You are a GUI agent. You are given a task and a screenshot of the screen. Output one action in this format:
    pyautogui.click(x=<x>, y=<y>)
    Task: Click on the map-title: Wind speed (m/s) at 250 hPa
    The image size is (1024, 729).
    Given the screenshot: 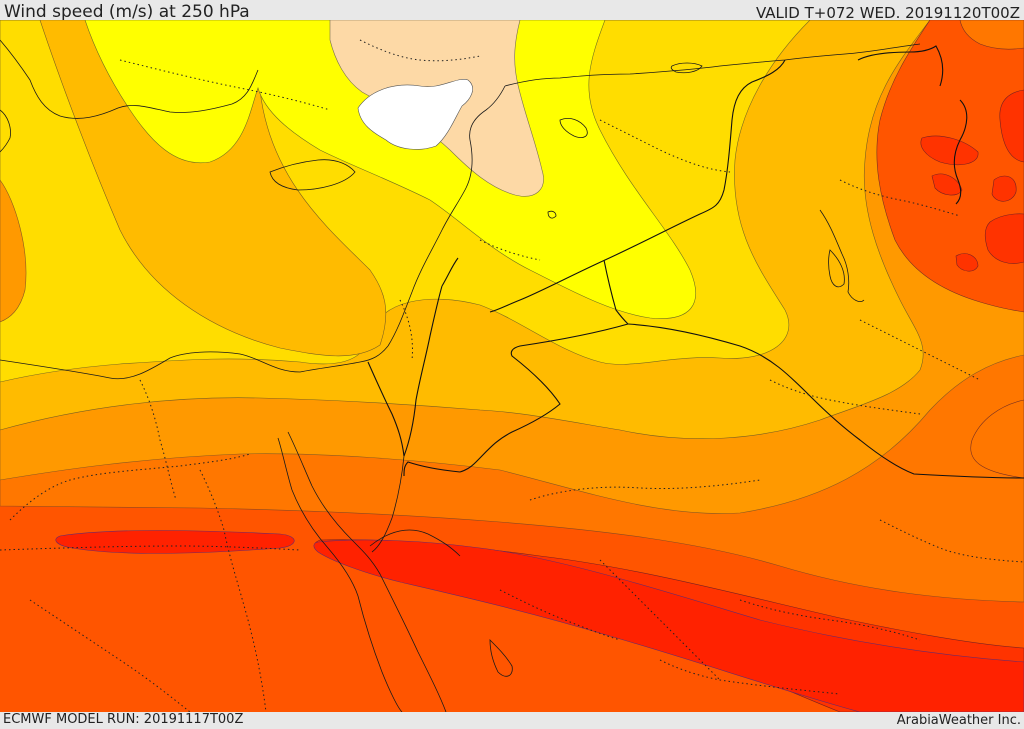 What is the action you would take?
    pyautogui.click(x=127, y=12)
    